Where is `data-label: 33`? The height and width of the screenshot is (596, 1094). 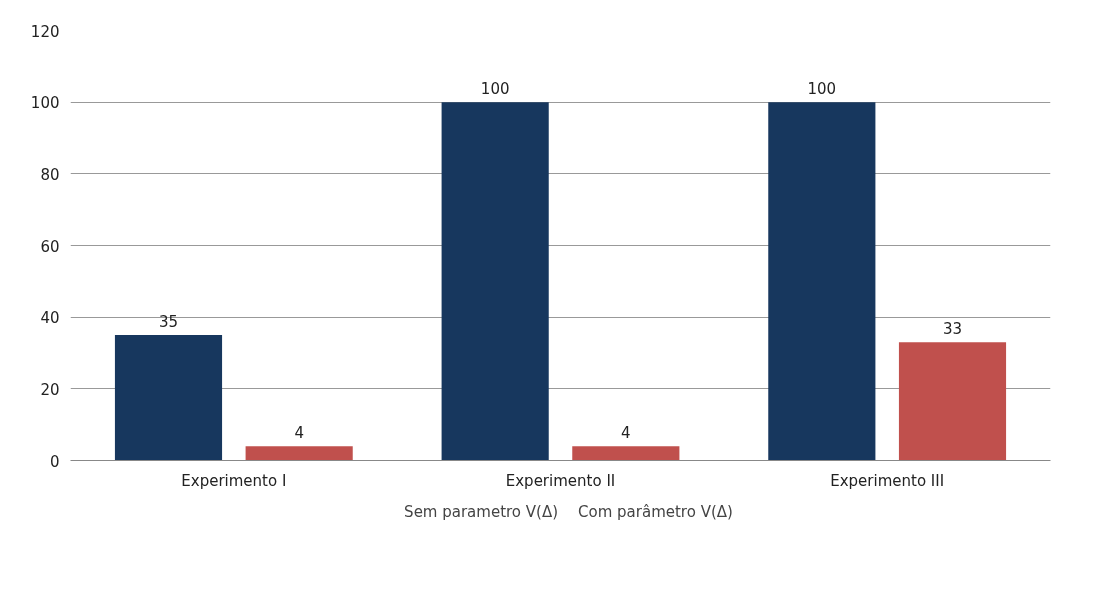
data-label: 33 is located at coordinates (952, 329).